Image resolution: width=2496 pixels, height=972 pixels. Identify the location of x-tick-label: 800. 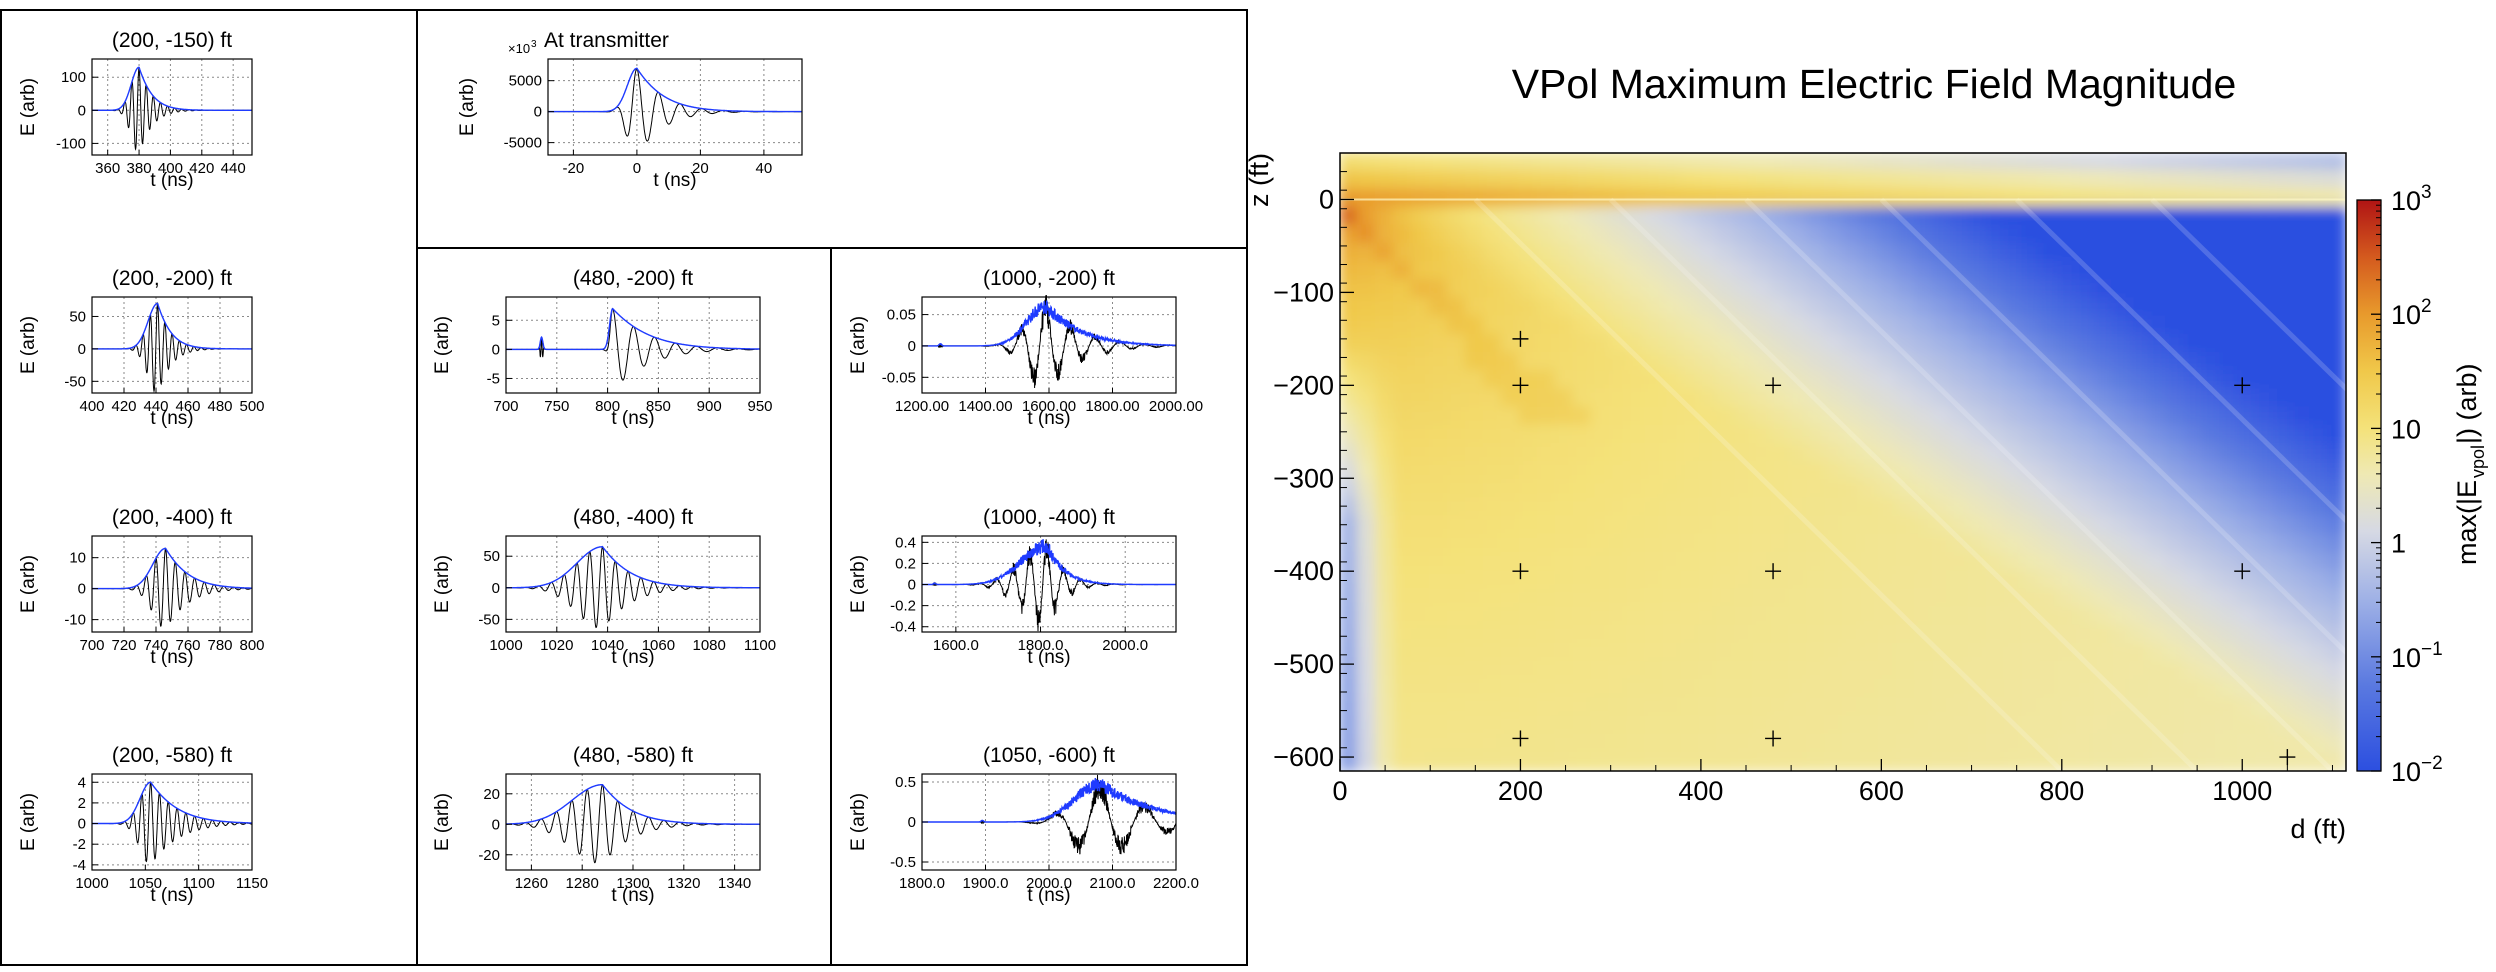
(251, 645).